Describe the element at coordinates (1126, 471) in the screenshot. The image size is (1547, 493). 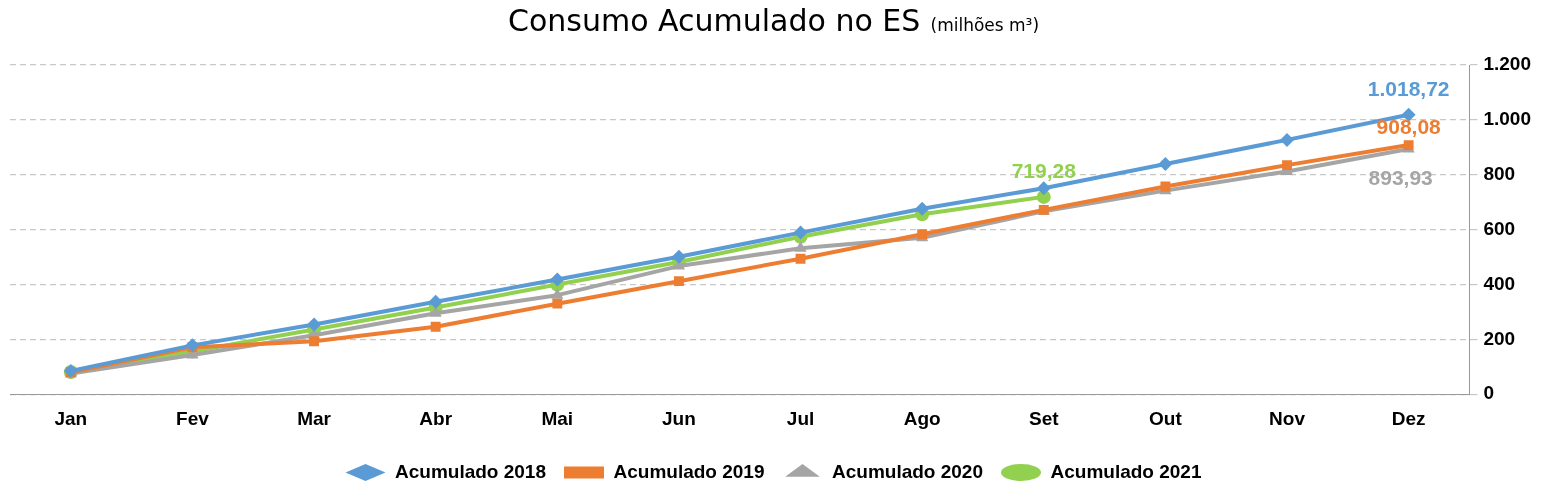
I see `legend-label: Acumulado 2021` at that location.